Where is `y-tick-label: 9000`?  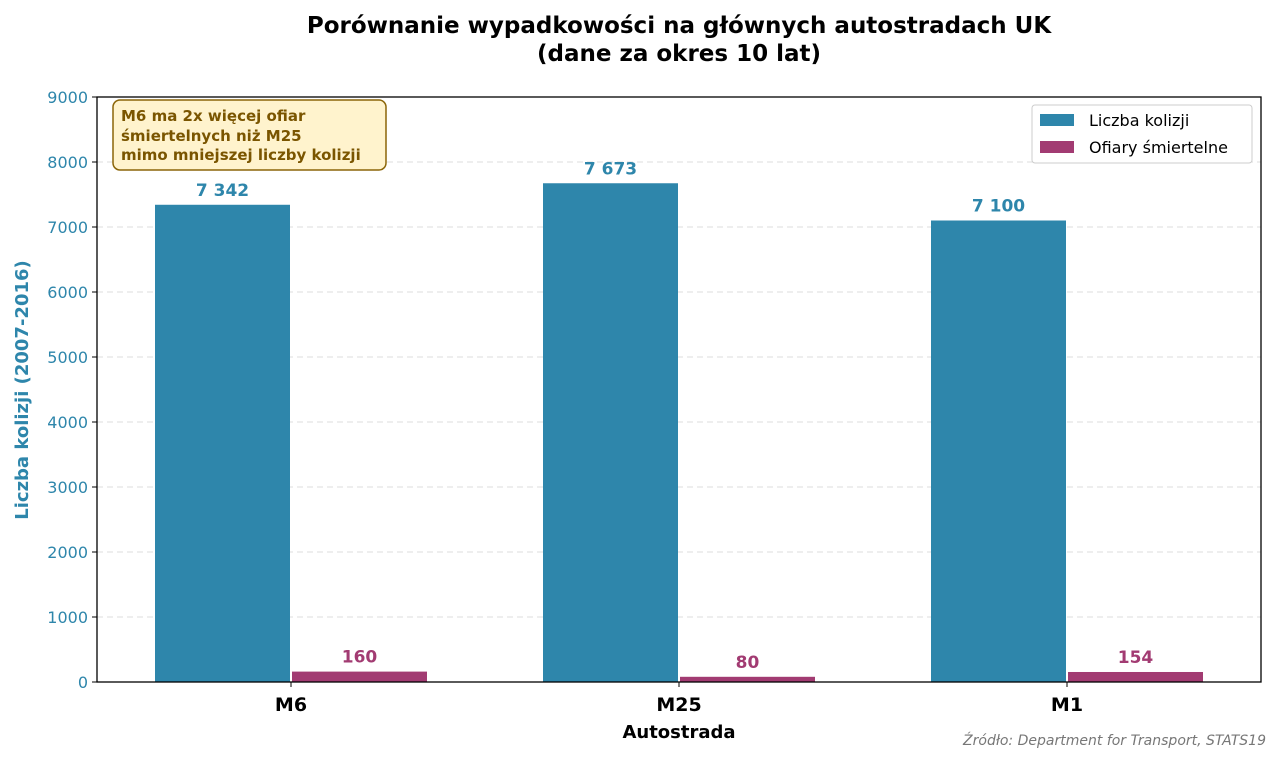 y-tick-label: 9000 is located at coordinates (67, 97).